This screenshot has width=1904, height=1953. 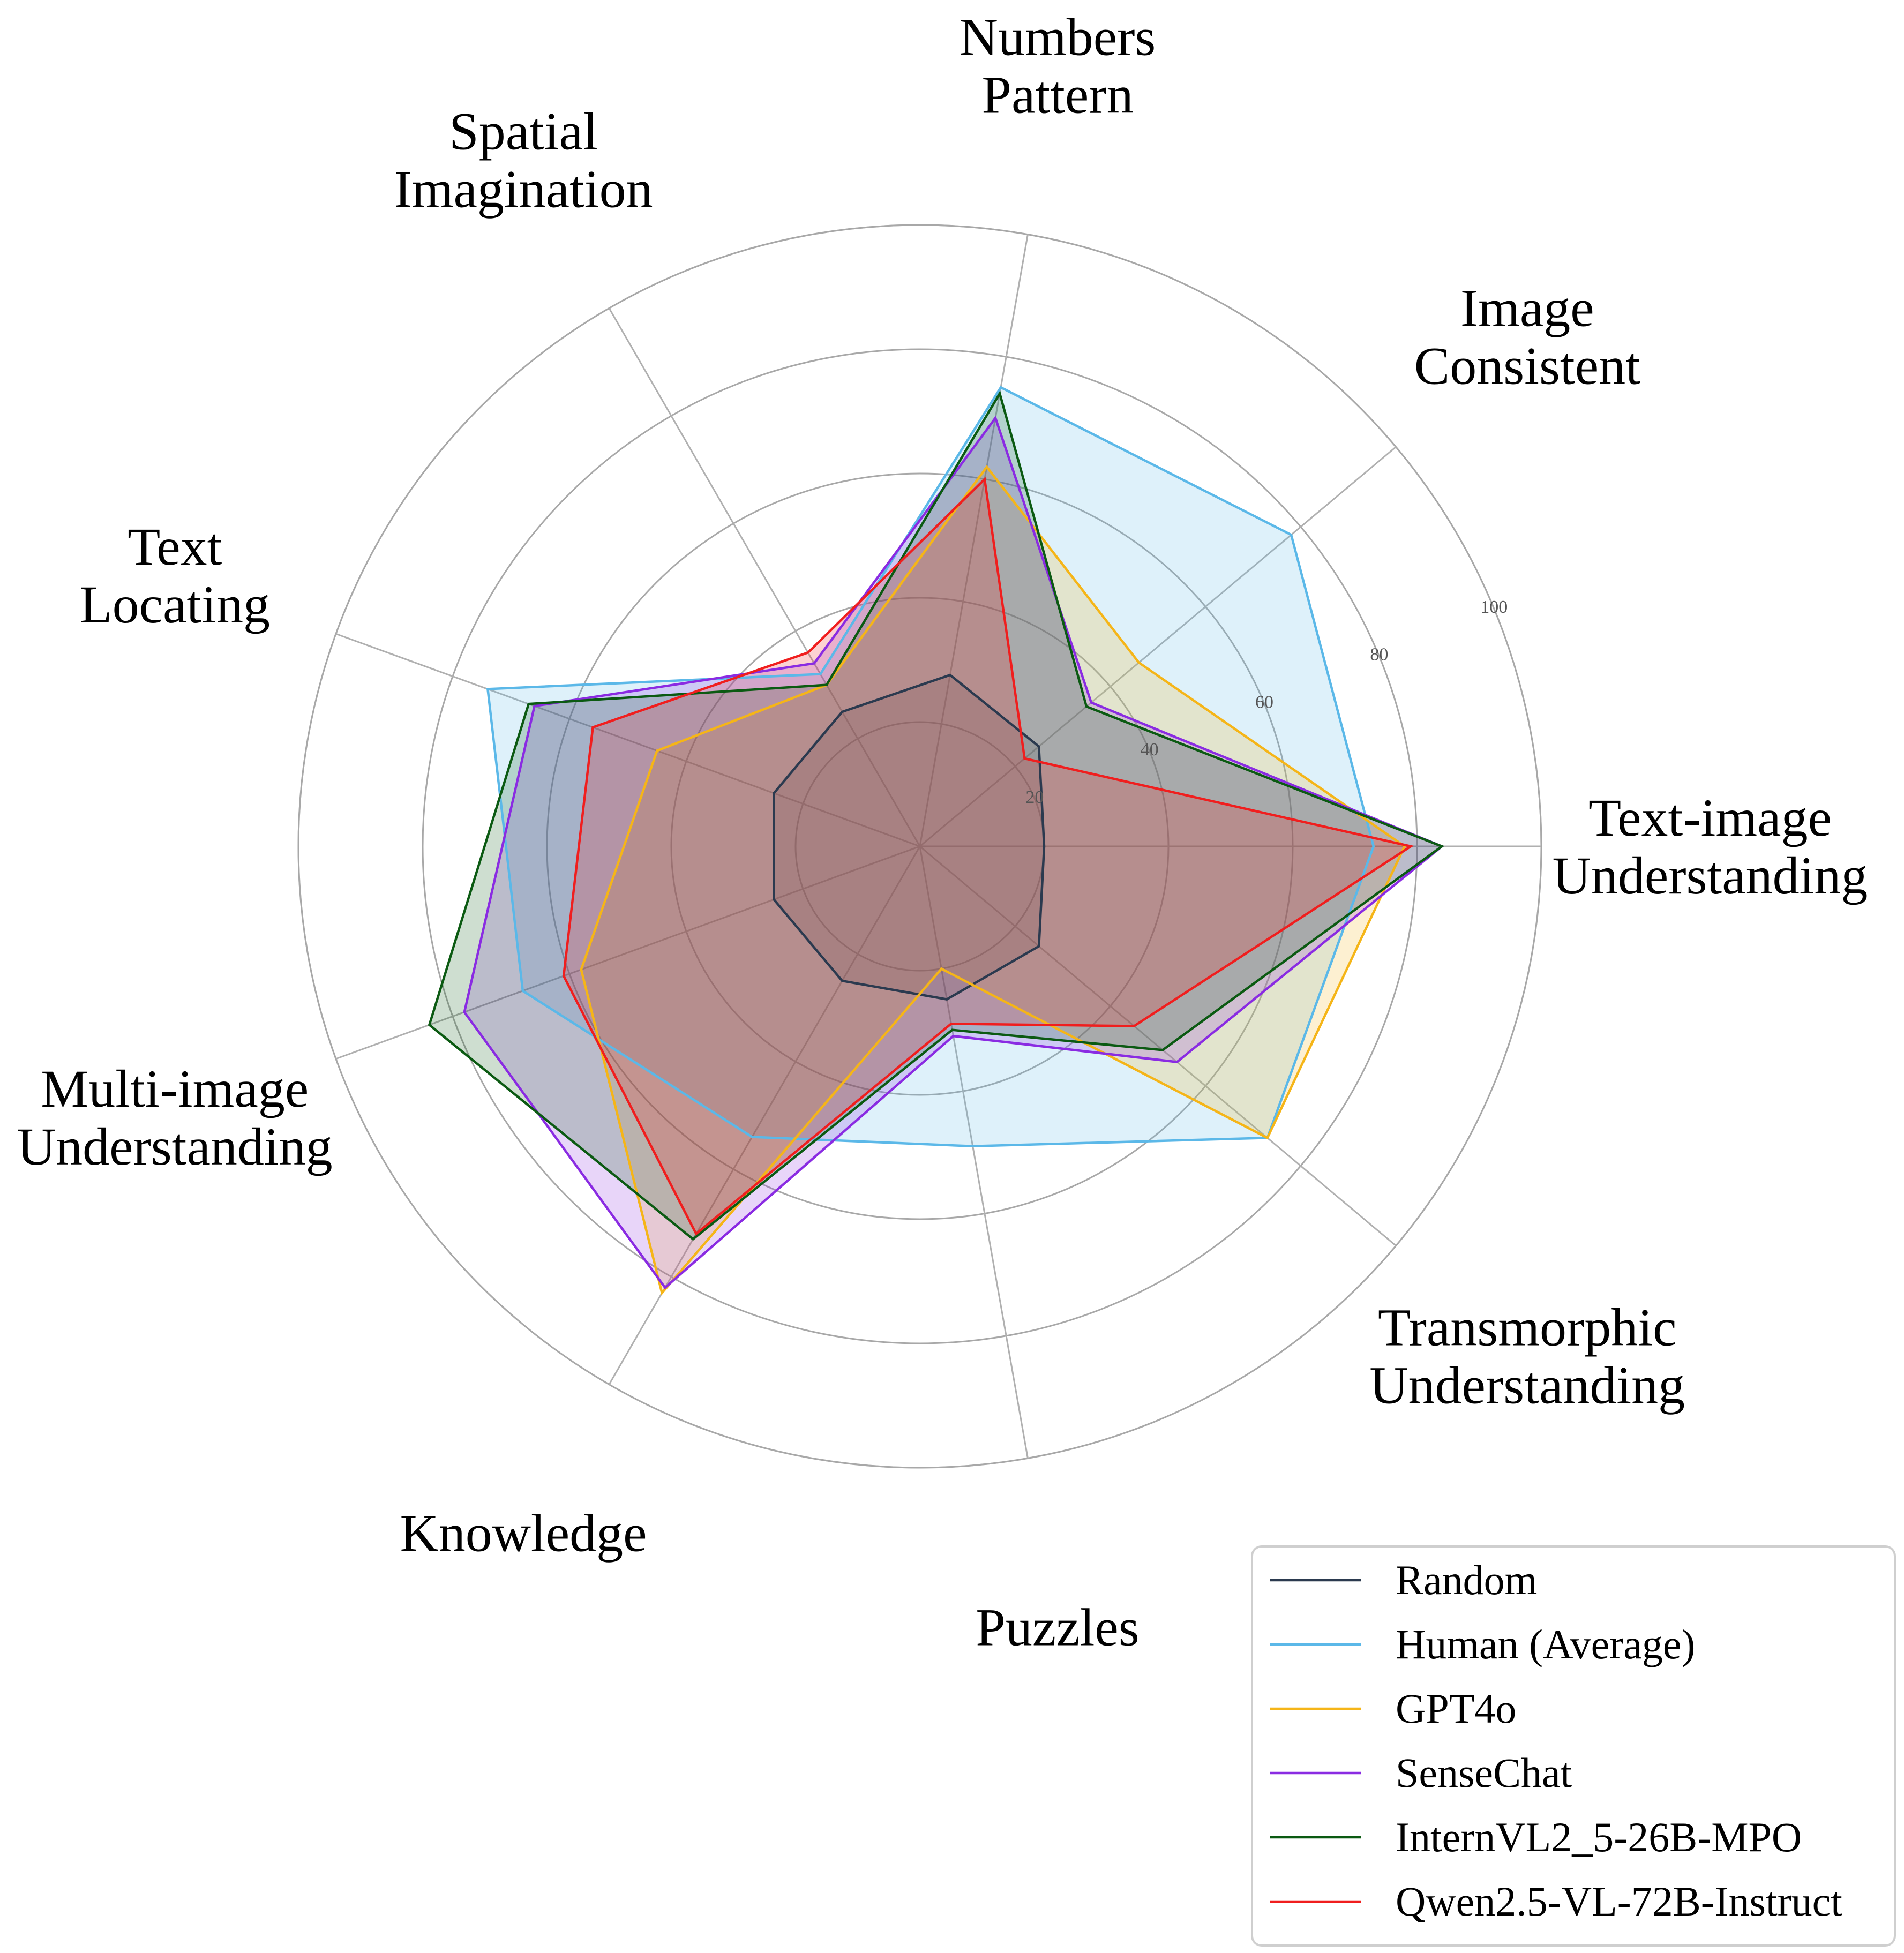 I want to click on axis-label-transmorphic-understanding: Transmorphic Understanding, so click(x=1527, y=1356).